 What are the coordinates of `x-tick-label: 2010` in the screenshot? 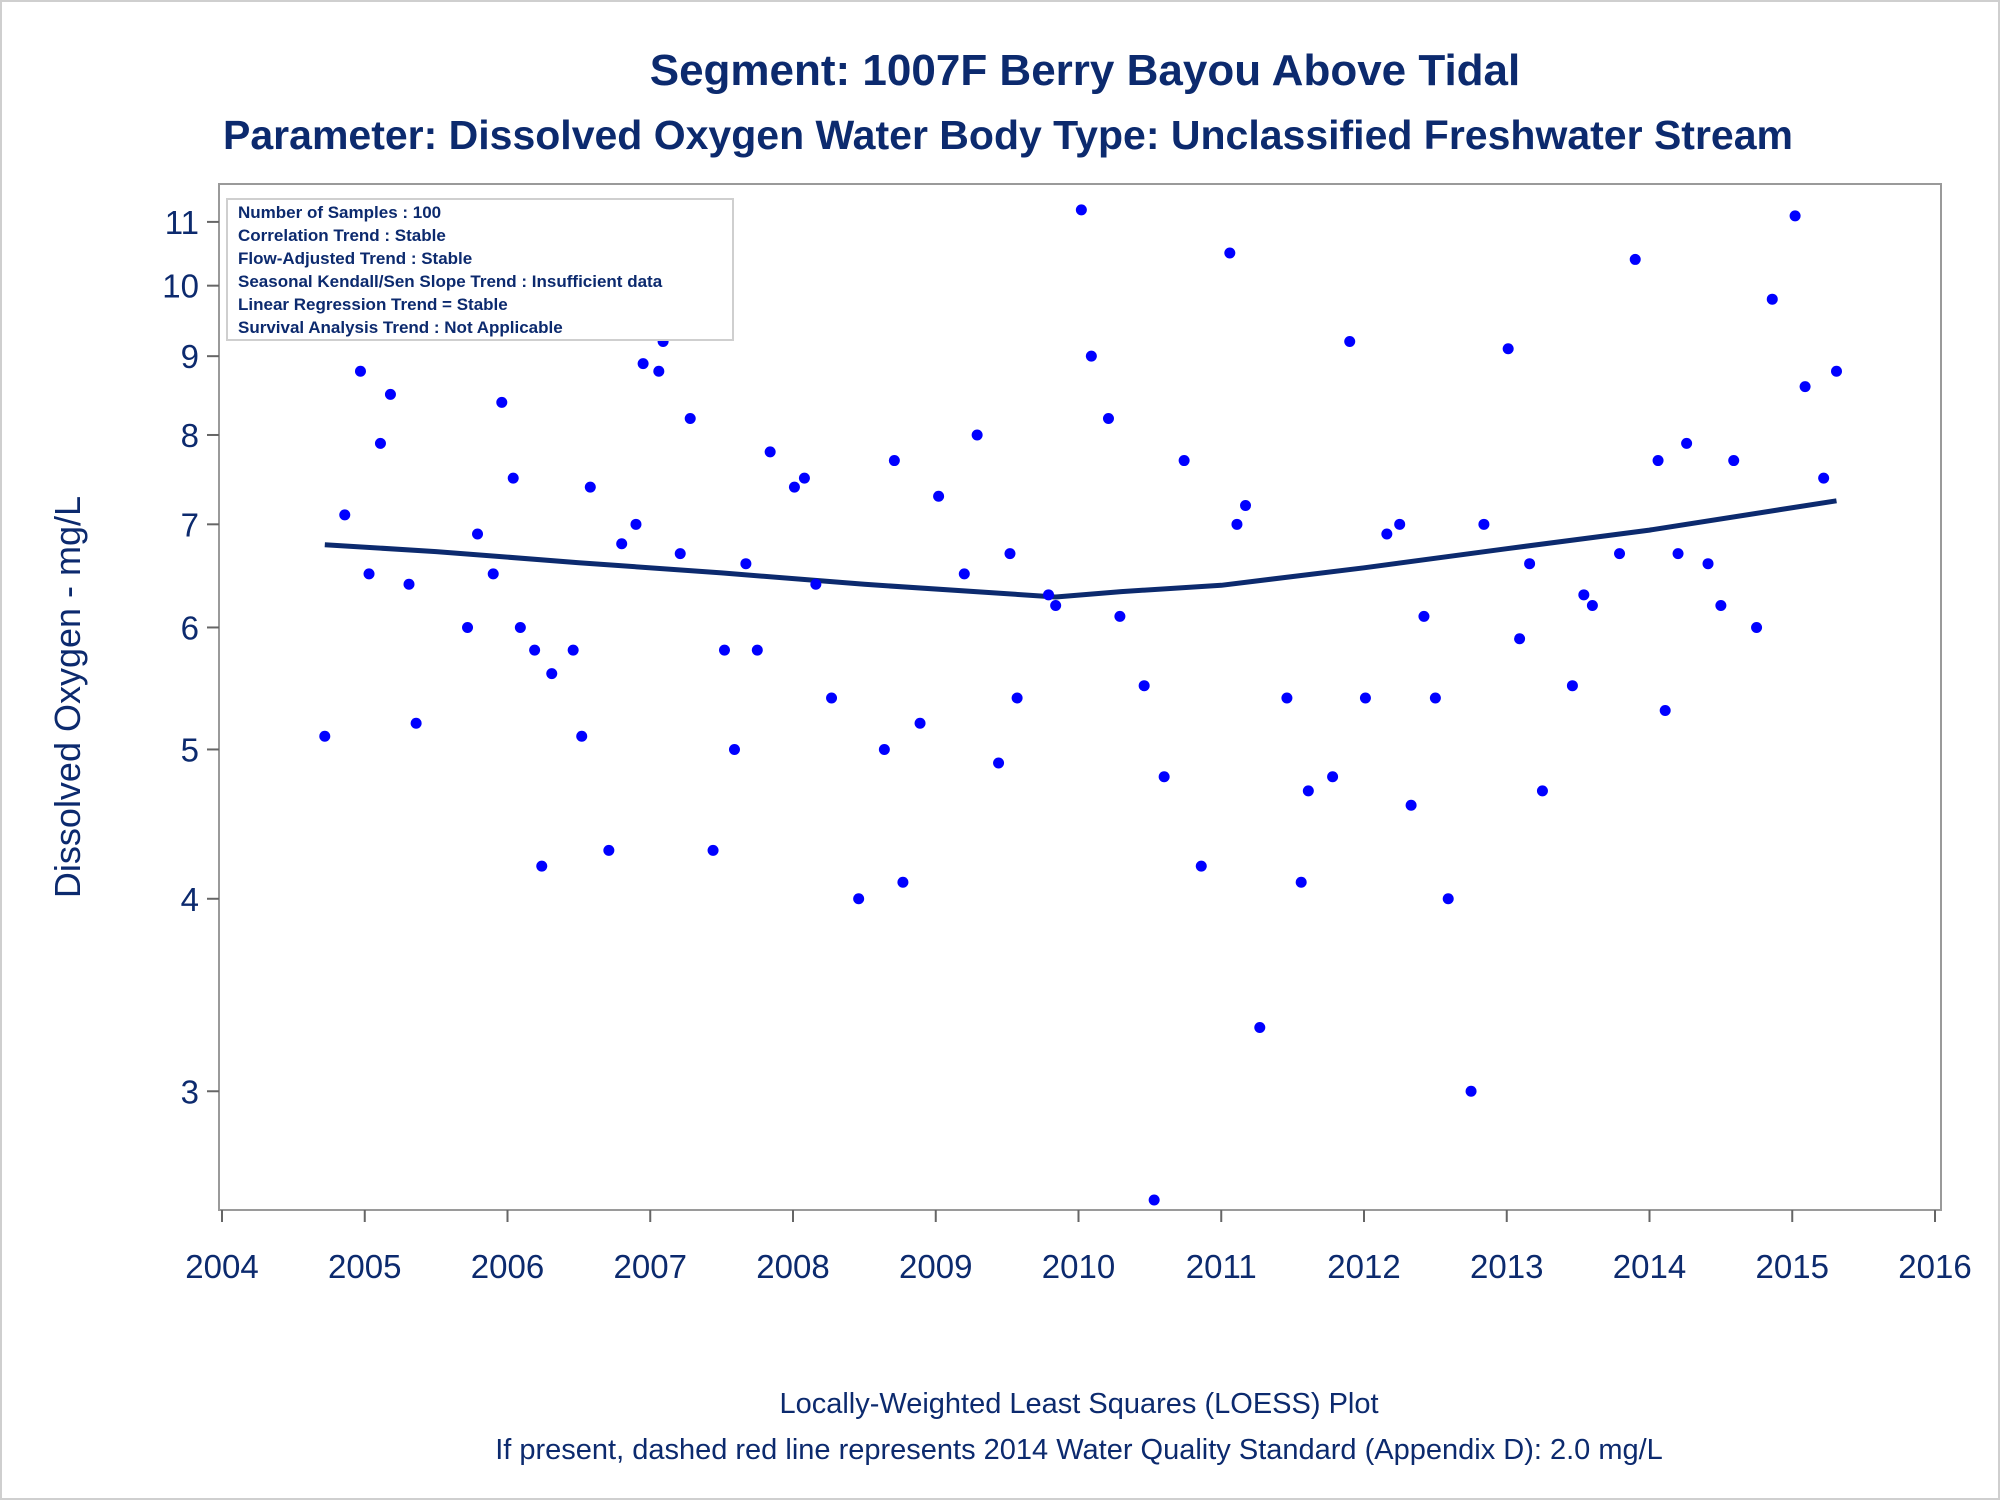 It's located at (1078, 1266).